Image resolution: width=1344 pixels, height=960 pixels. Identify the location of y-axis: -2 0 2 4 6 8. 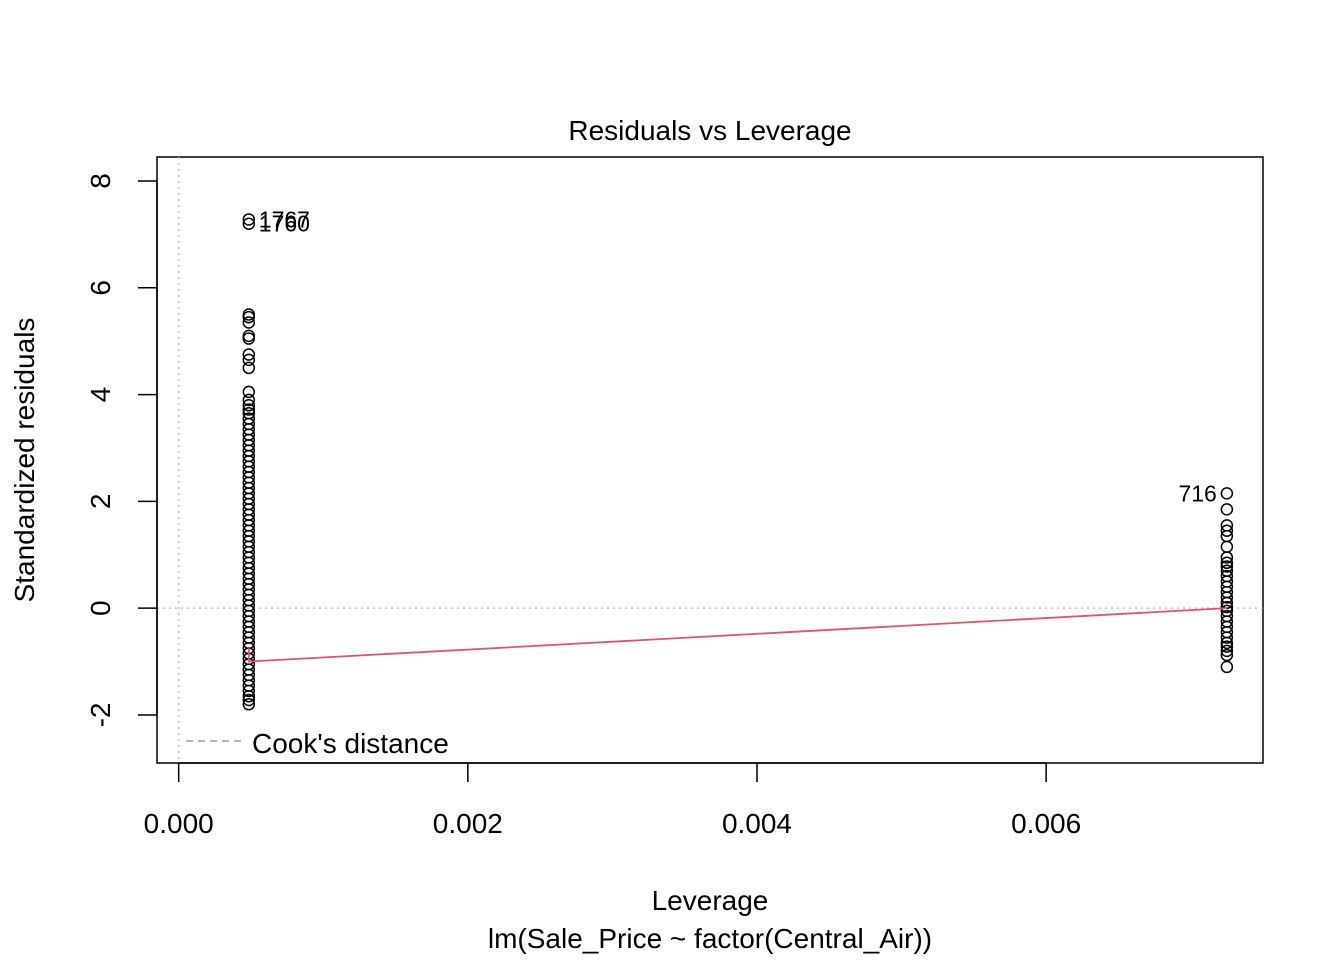
(121, 450).